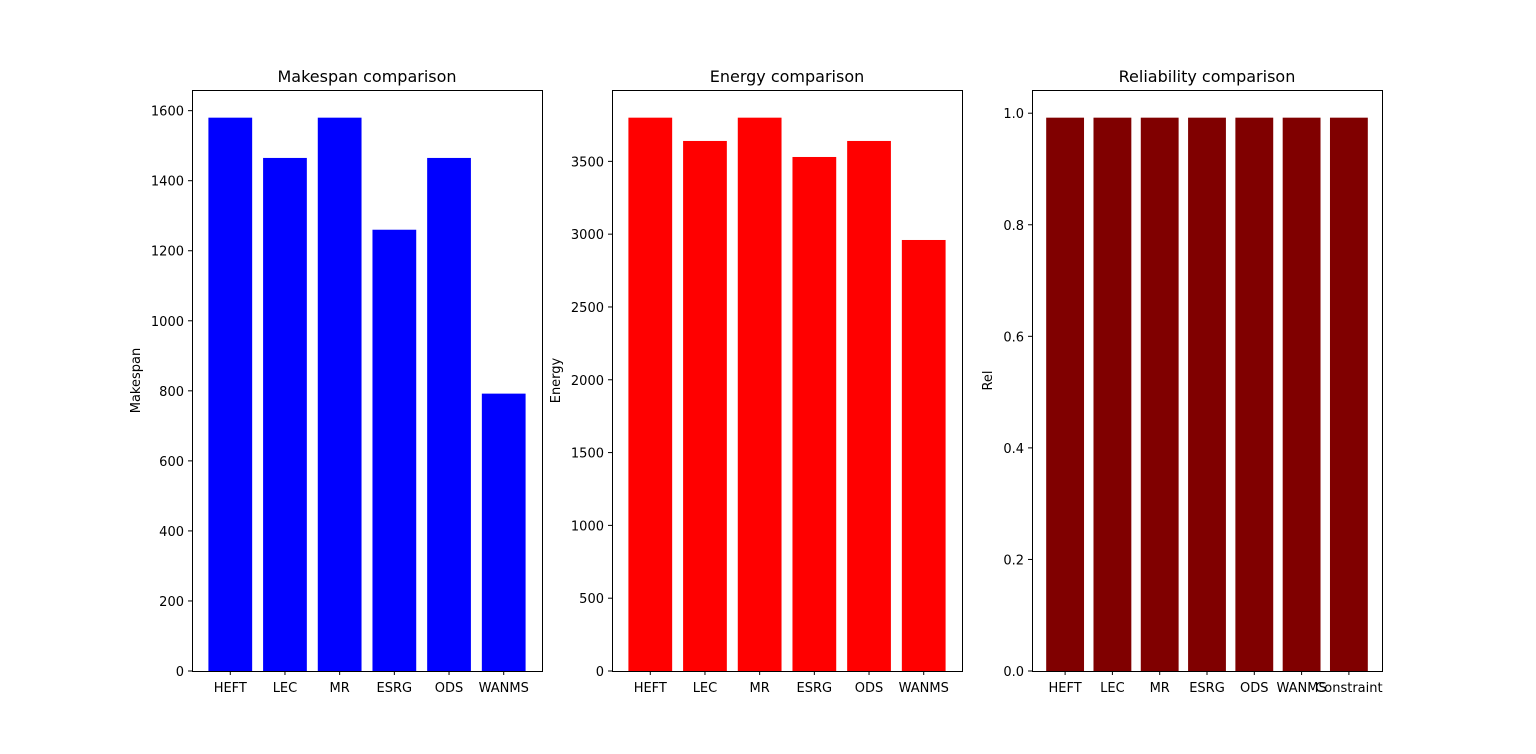 The image size is (1536, 754). I want to click on bar-reliability-mr, so click(1159, 394).